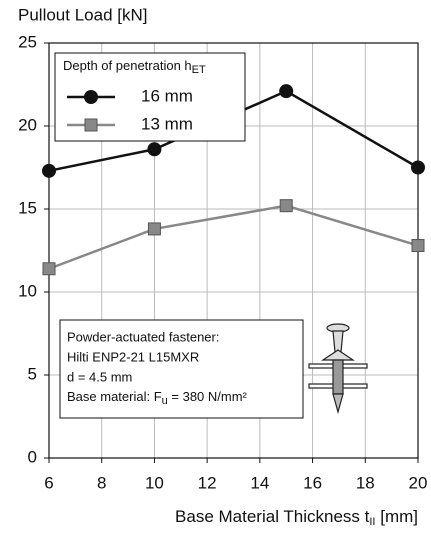 This screenshot has width=431, height=534. I want to click on annotation-box, so click(181, 369).